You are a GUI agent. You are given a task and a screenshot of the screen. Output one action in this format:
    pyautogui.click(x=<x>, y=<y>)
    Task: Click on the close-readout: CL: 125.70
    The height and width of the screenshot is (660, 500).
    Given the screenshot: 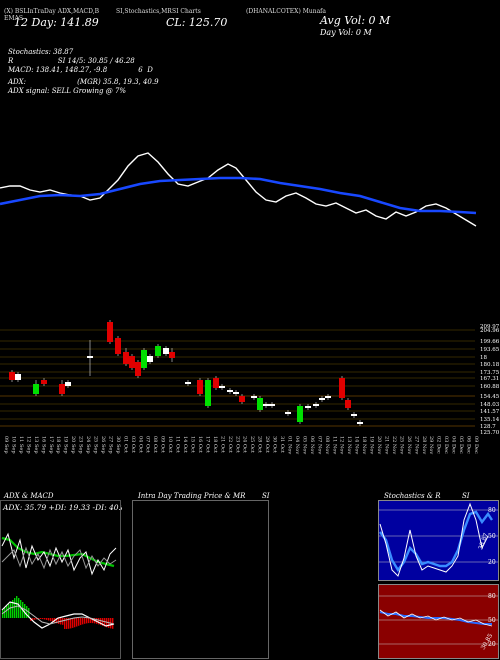 What is the action you would take?
    pyautogui.click(x=197, y=22)
    